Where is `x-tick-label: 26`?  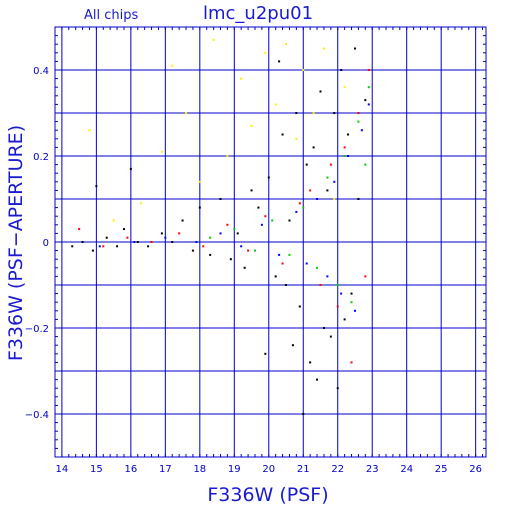 x-tick-label: 26 is located at coordinates (475, 469).